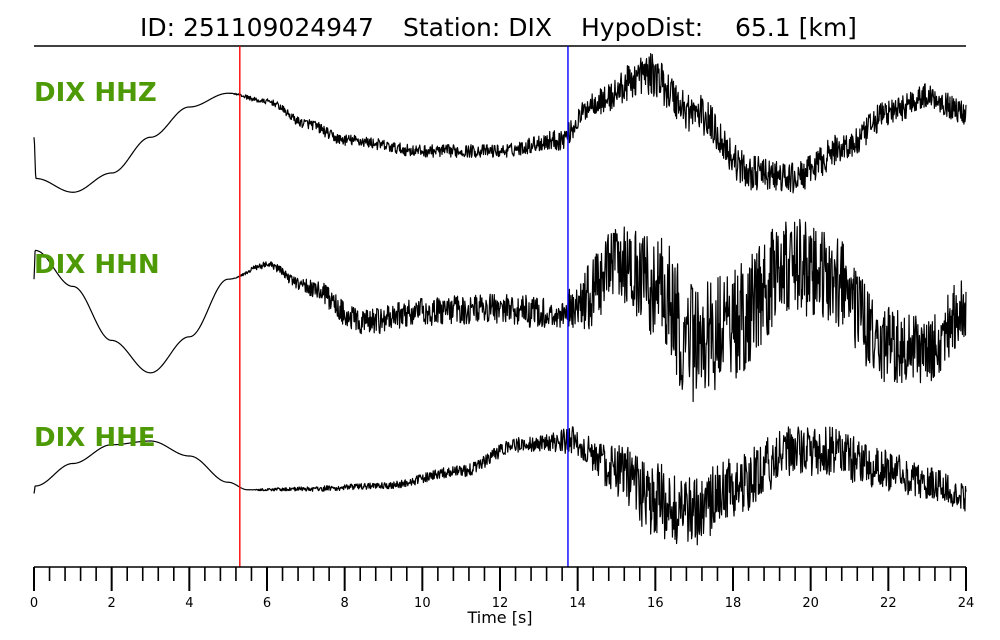 This screenshot has height=640, width=1000. Describe the element at coordinates (112, 603) in the screenshot. I see `x-tick-label: 2` at that location.